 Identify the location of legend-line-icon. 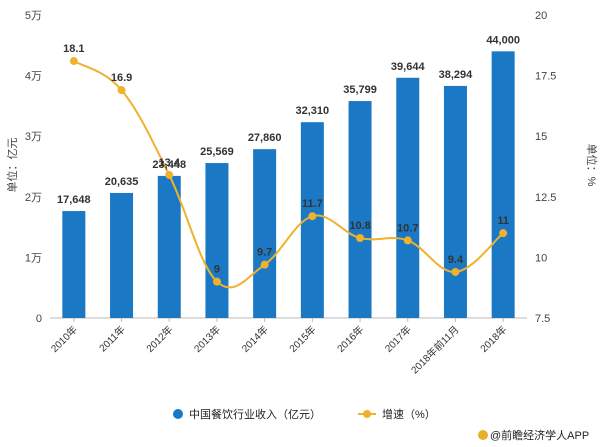
(367, 414).